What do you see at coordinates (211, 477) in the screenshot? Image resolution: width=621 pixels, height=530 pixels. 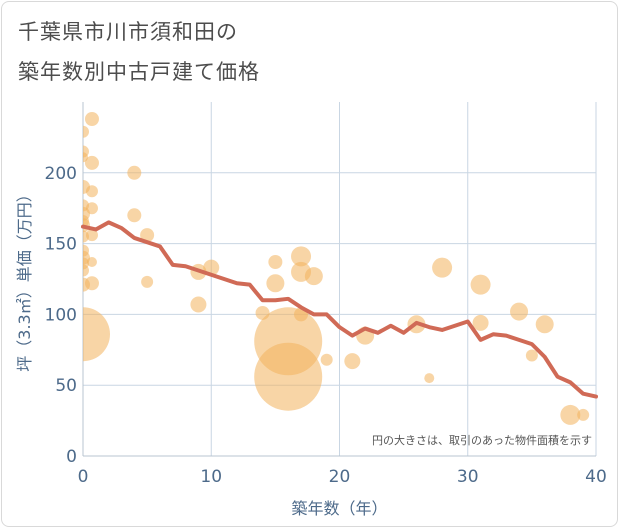 I see `x-tick-label: 10` at bounding box center [211, 477].